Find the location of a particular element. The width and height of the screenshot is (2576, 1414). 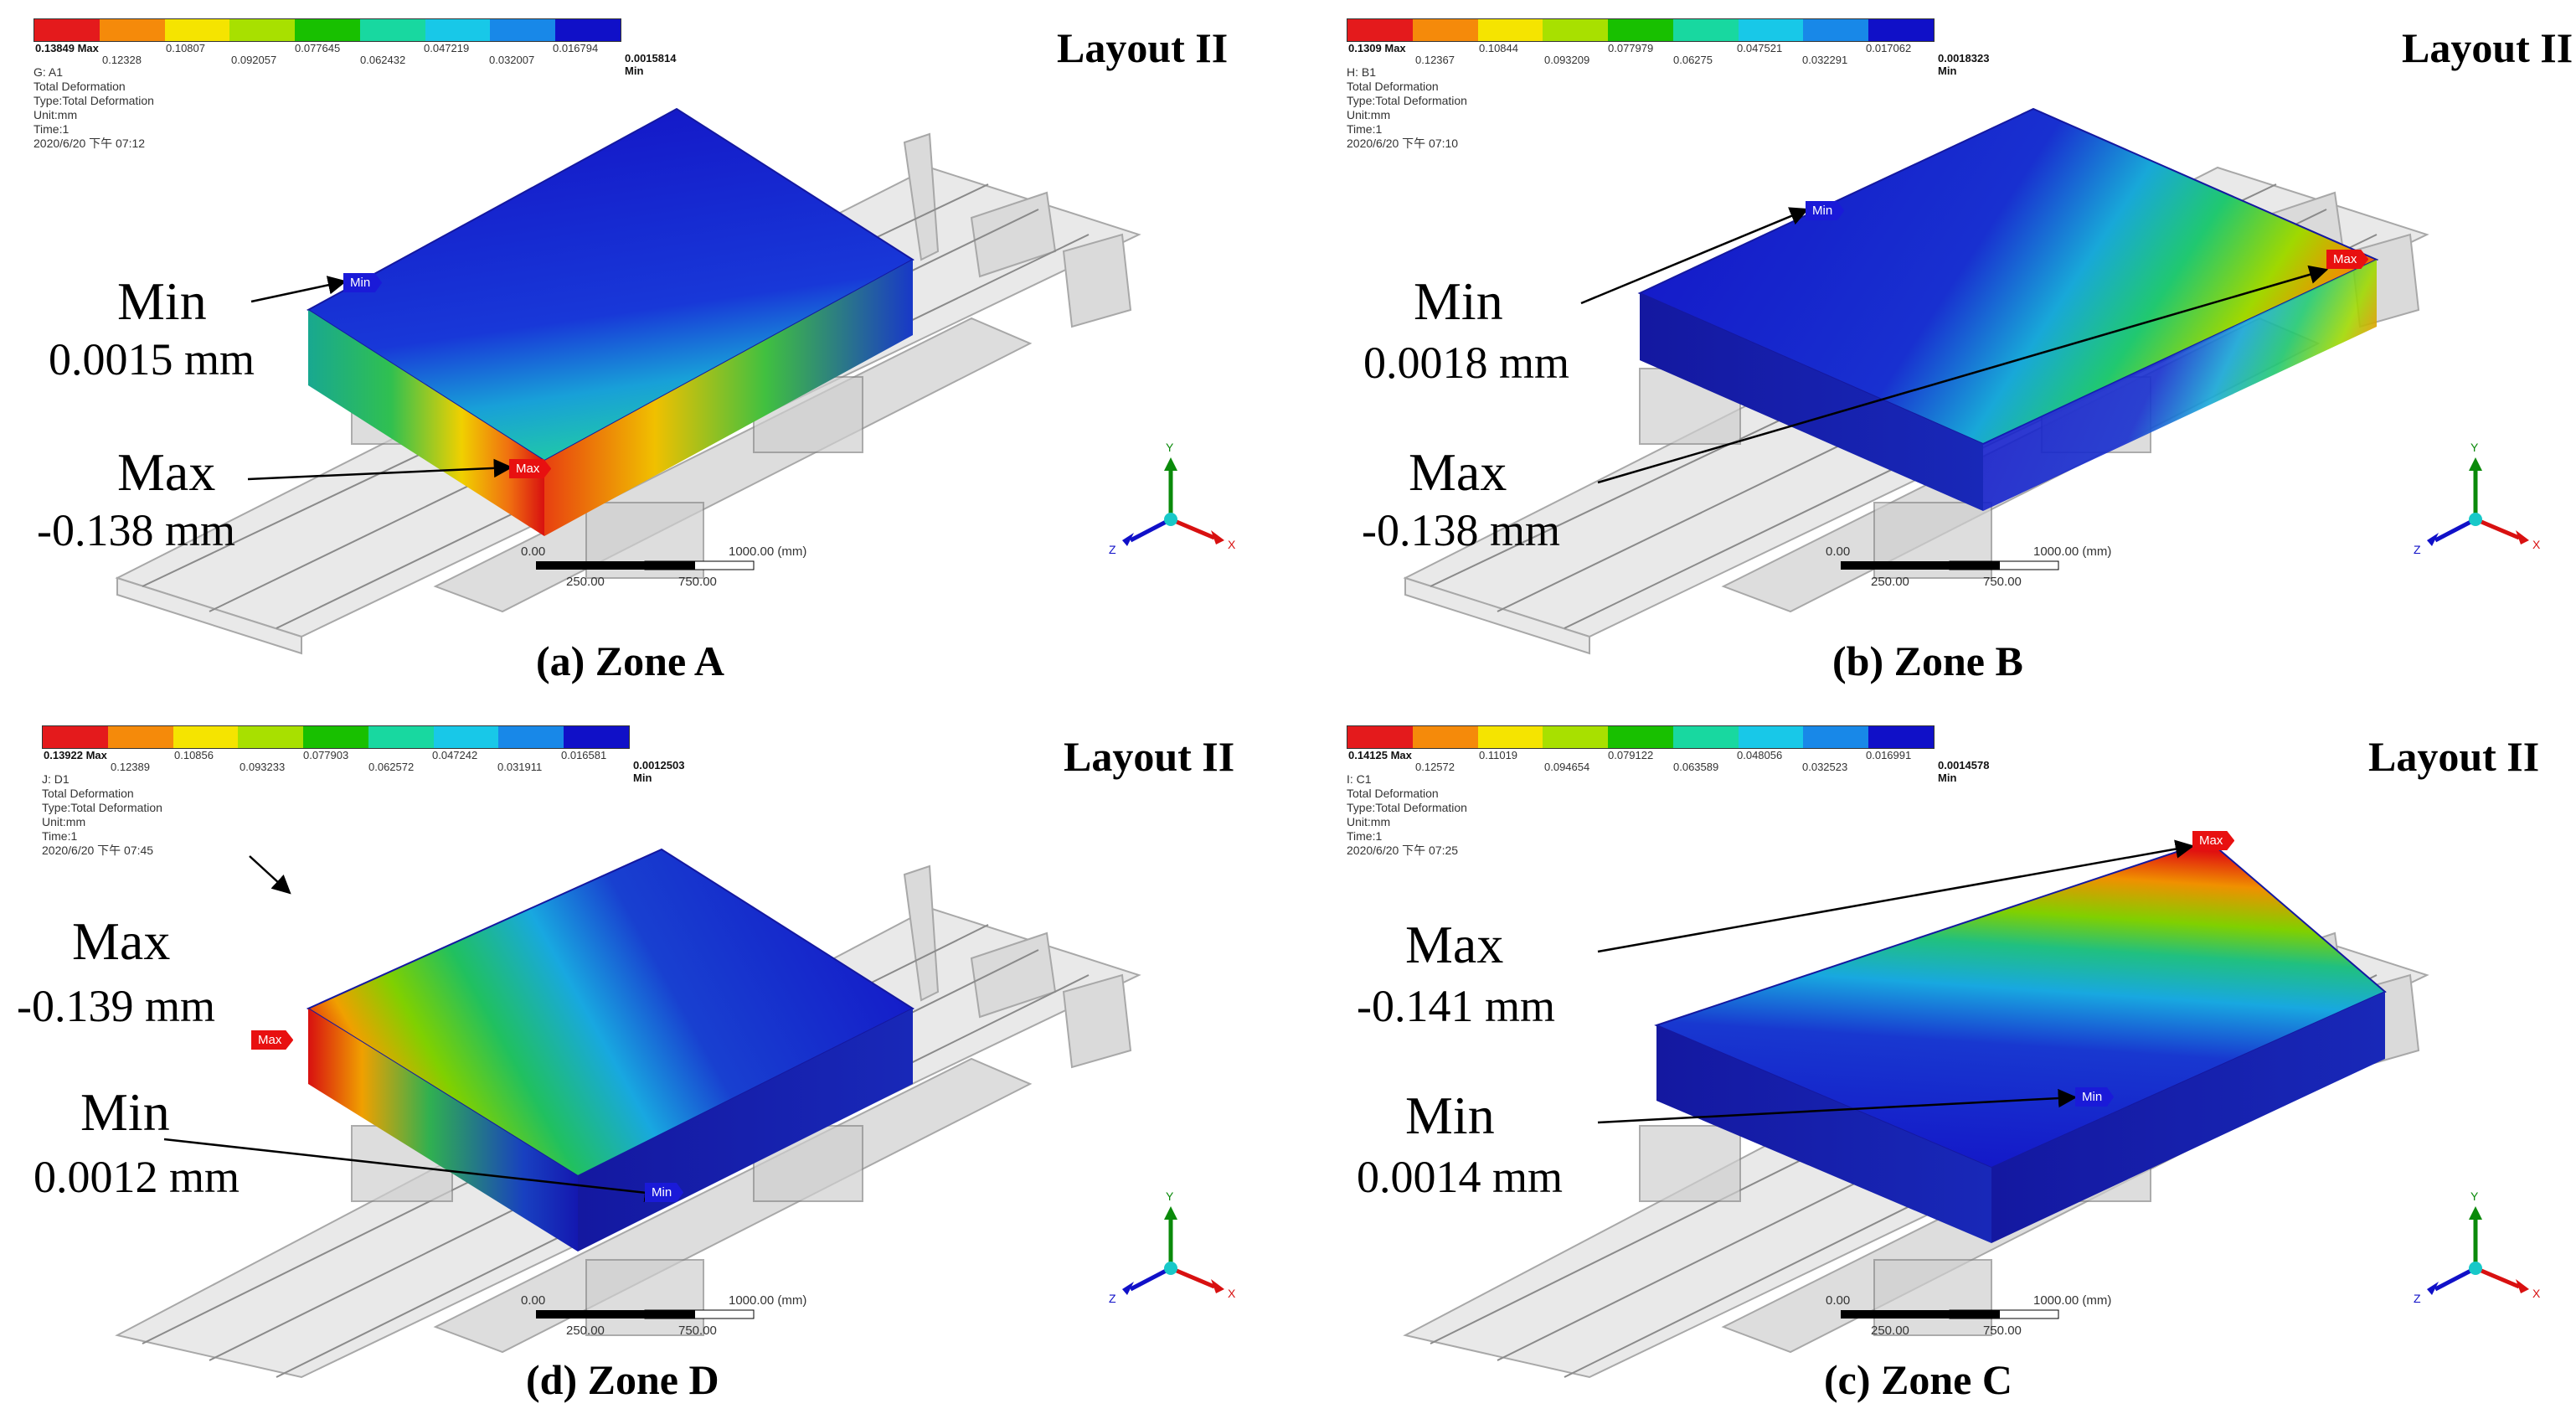

legend-tick: 0.032007 is located at coordinates (512, 60).